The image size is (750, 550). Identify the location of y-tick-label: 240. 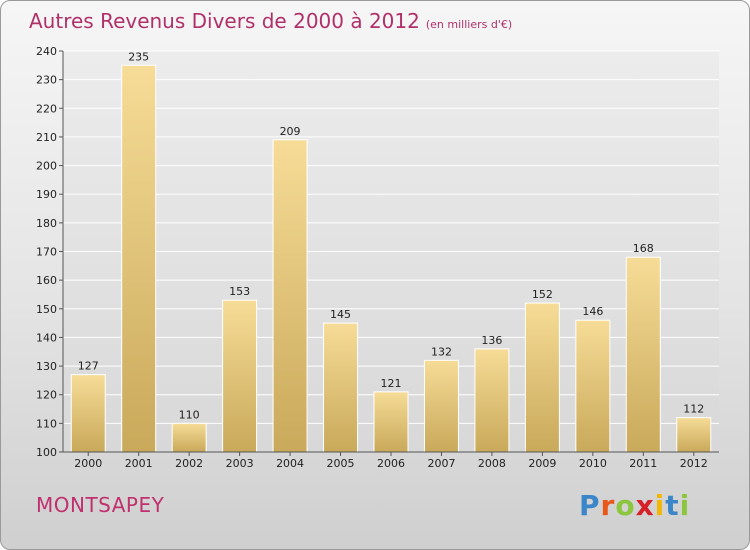
(46, 51).